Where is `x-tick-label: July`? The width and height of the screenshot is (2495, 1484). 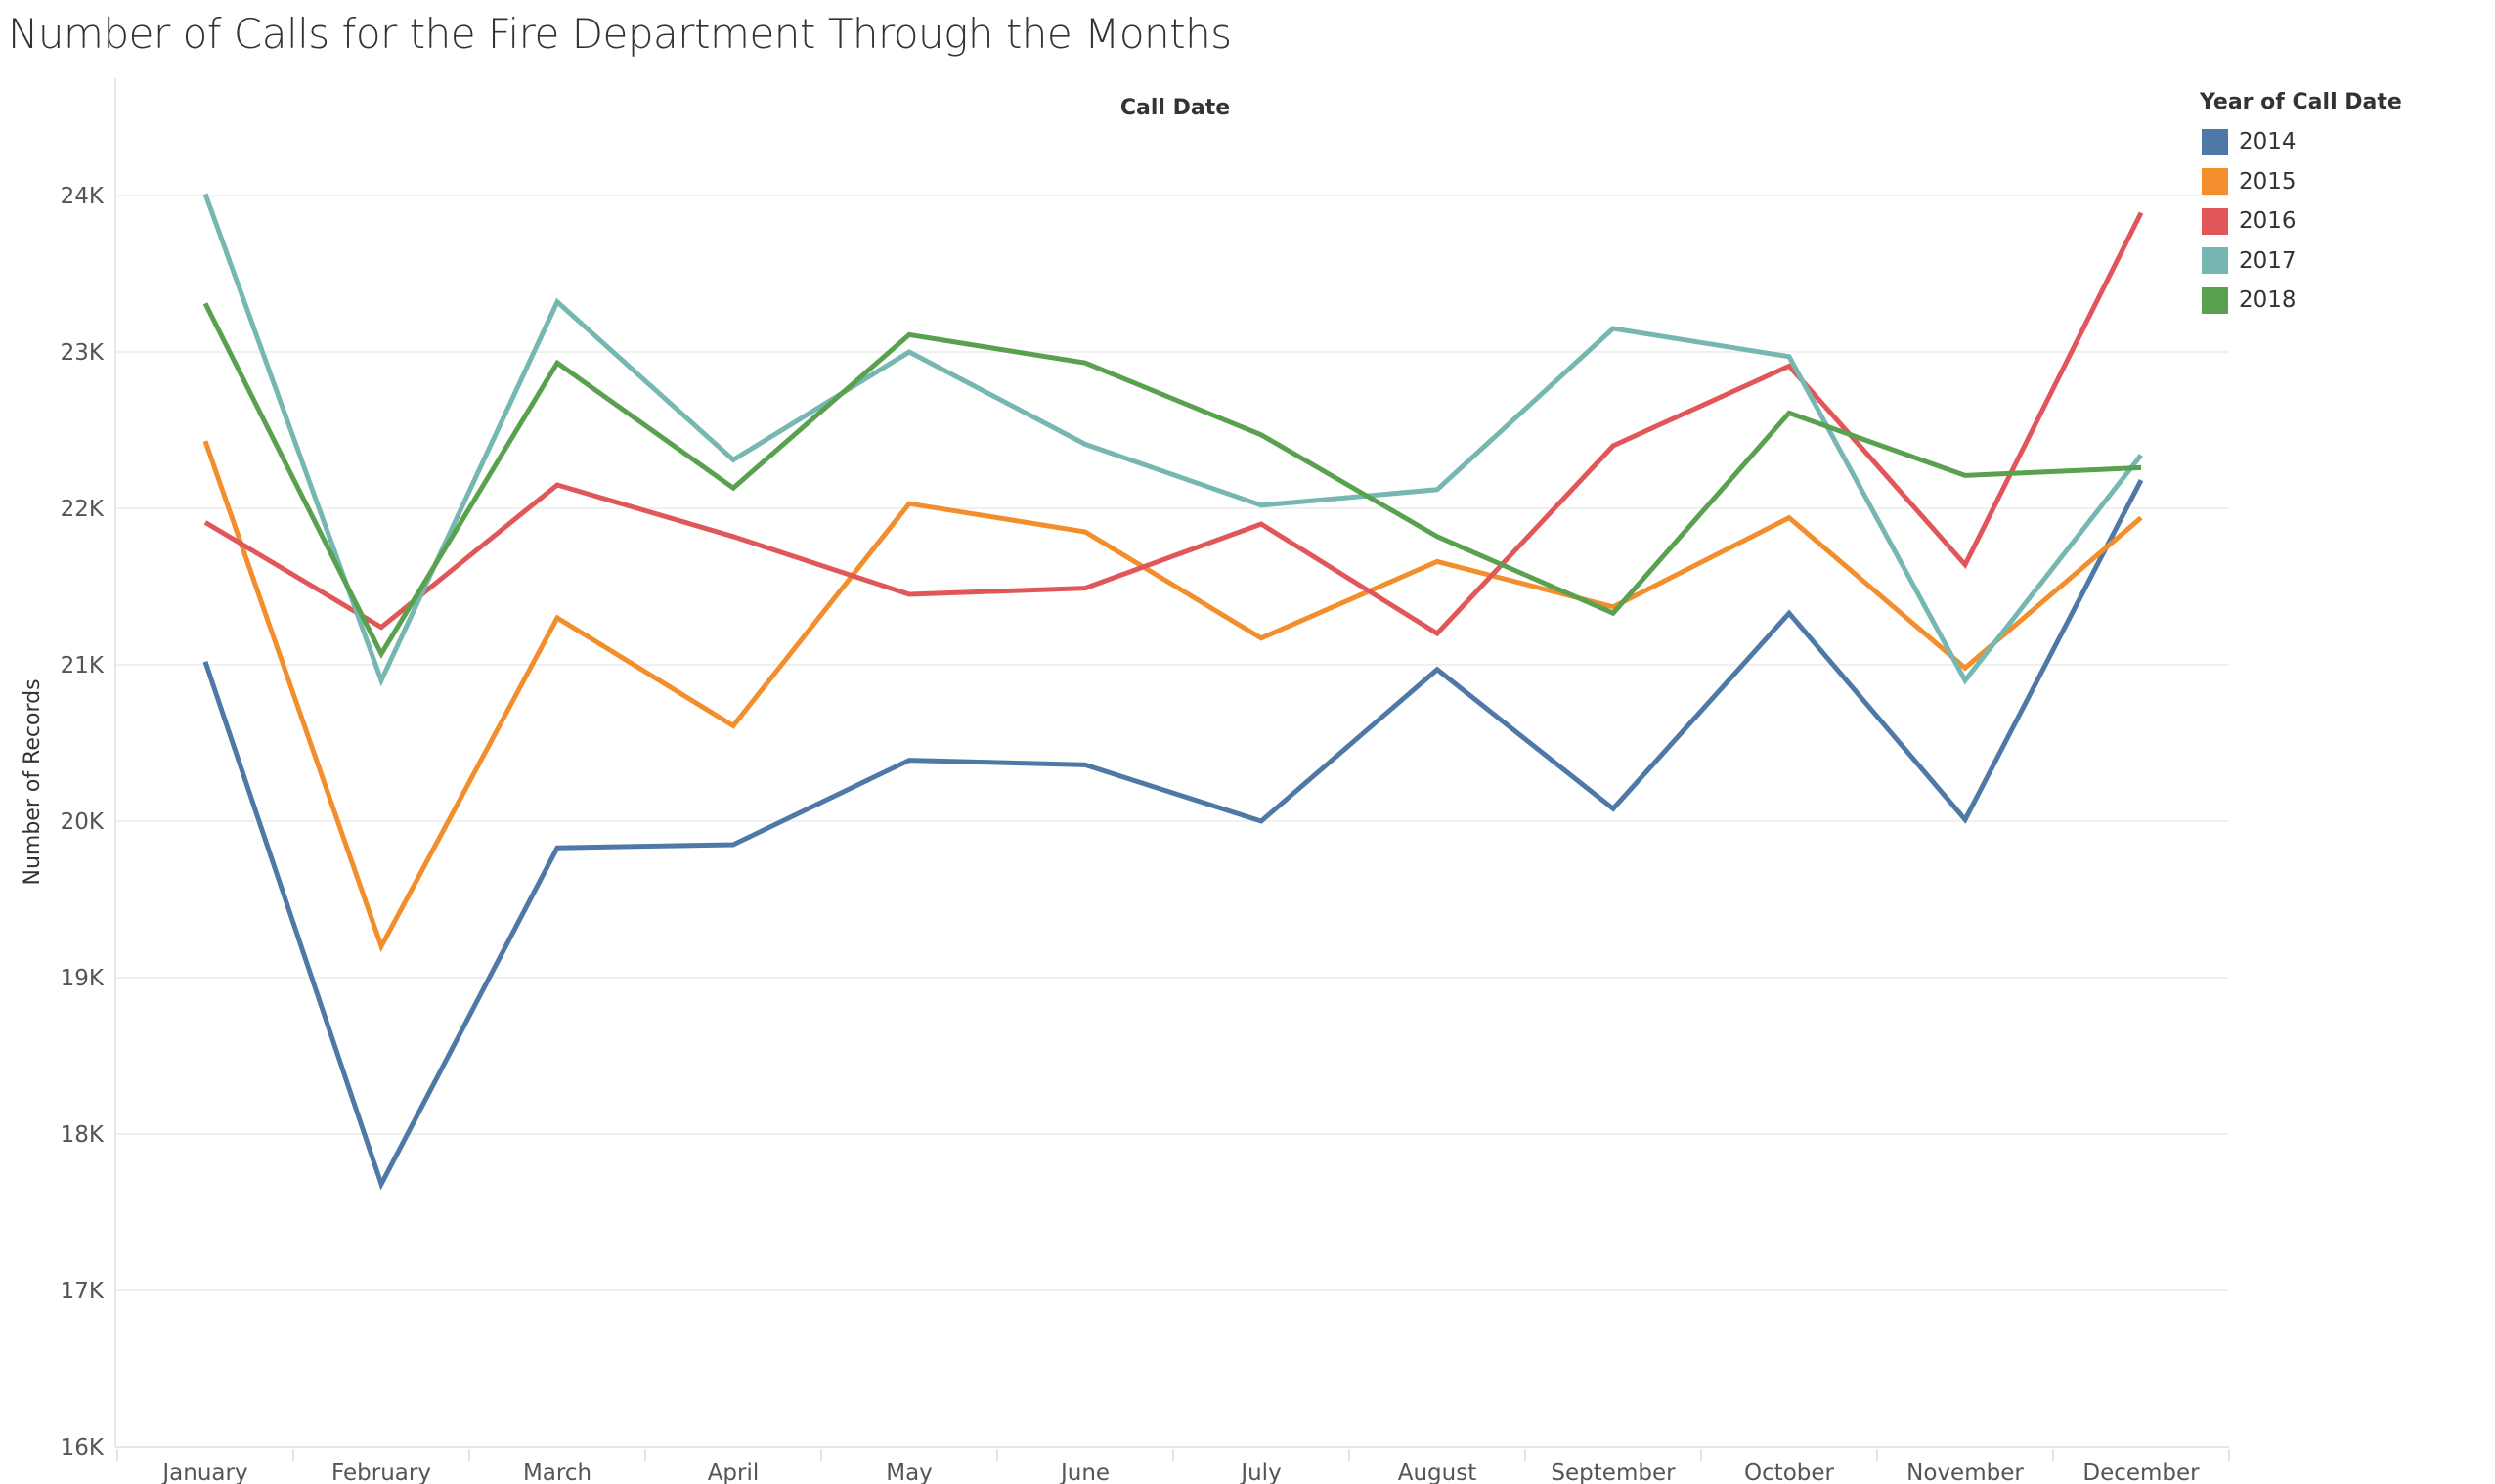
x-tick-label: July is located at coordinates (1260, 1472).